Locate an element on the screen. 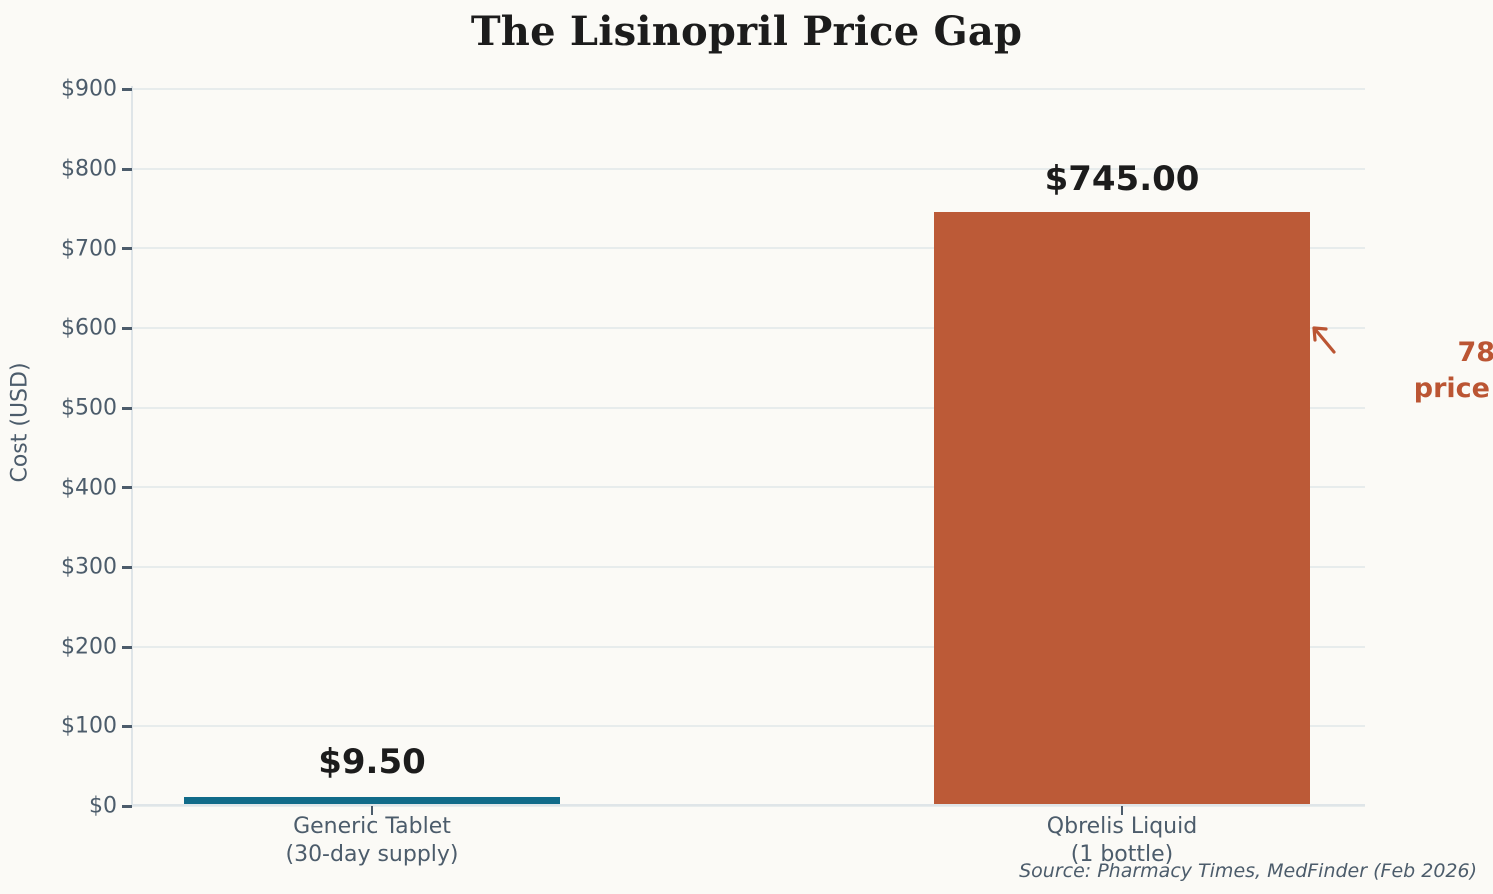  y-tick-label-500: $500 is located at coordinates (89, 408).